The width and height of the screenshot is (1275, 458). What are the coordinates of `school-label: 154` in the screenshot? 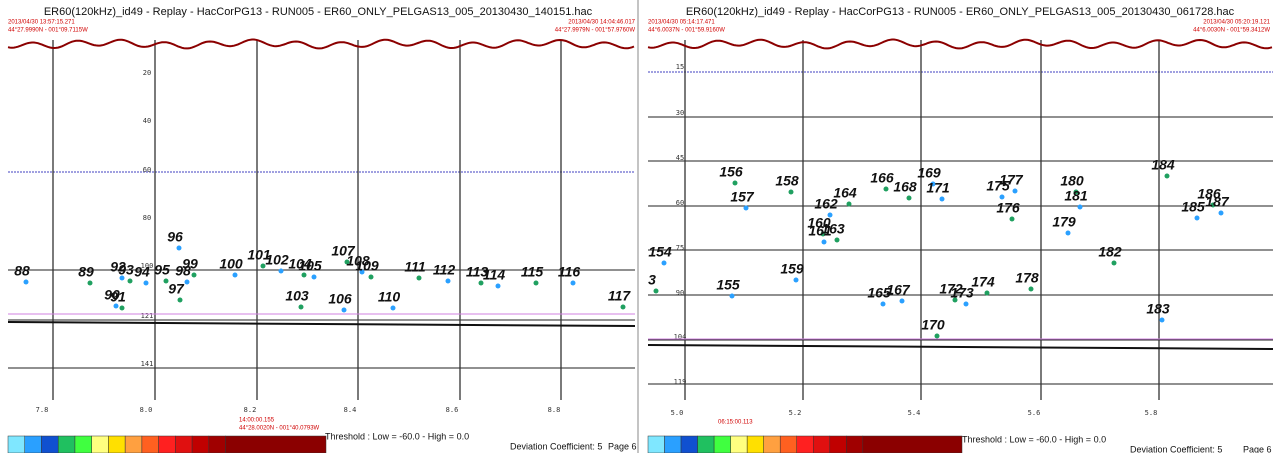 It's located at (660, 252).